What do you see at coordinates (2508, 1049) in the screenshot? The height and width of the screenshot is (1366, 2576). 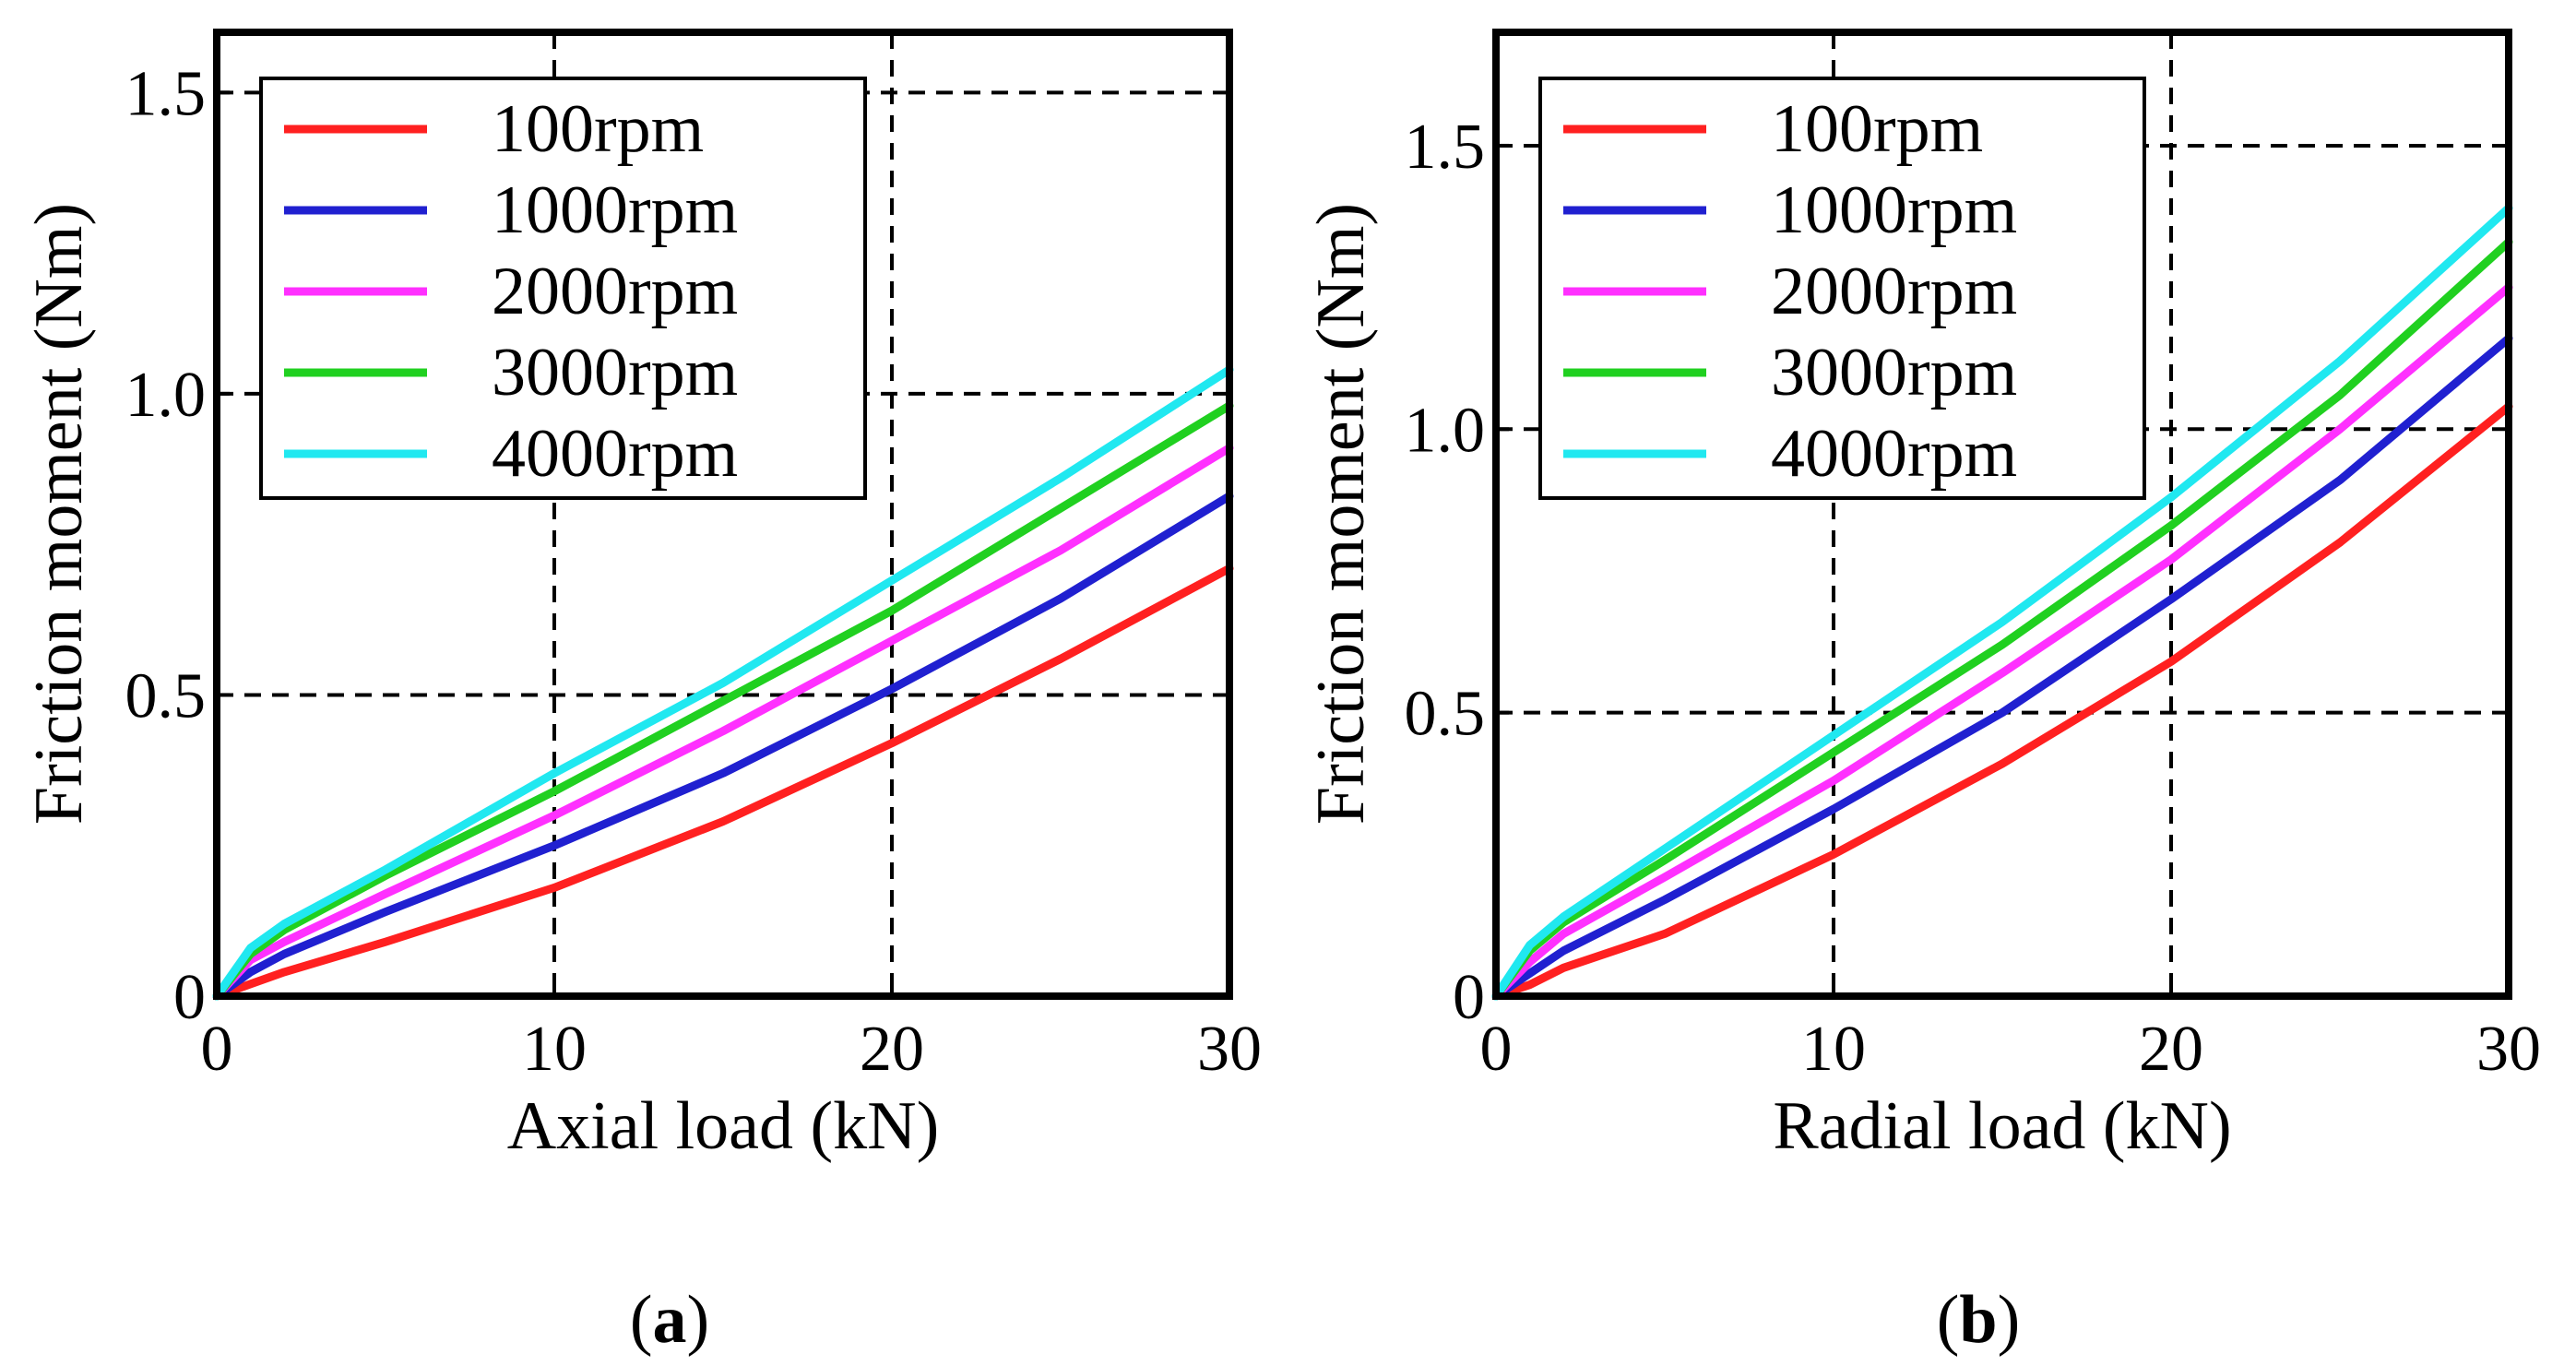 I see `panel-b-x-tick-label: 30` at bounding box center [2508, 1049].